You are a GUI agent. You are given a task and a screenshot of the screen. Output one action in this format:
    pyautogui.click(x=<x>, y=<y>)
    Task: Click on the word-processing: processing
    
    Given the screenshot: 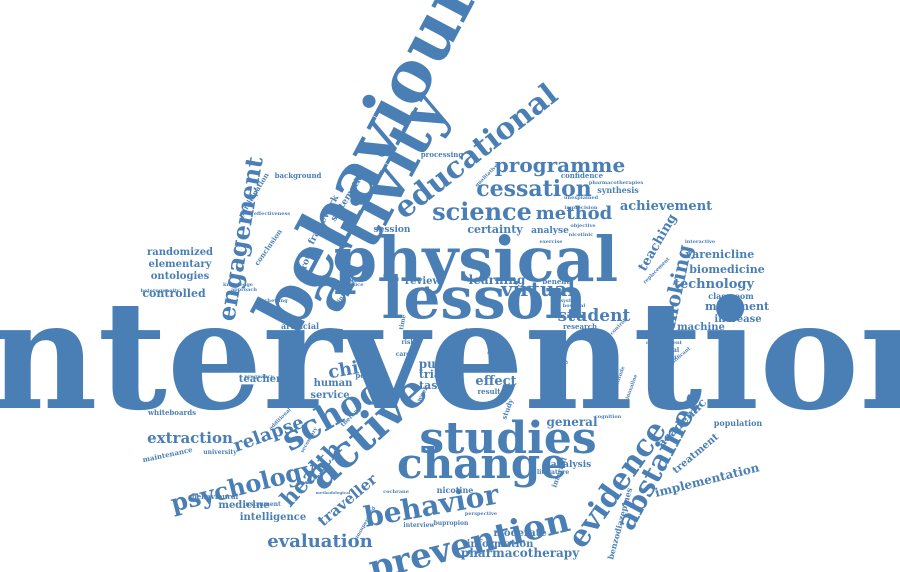 What is the action you would take?
    pyautogui.click(x=442, y=154)
    